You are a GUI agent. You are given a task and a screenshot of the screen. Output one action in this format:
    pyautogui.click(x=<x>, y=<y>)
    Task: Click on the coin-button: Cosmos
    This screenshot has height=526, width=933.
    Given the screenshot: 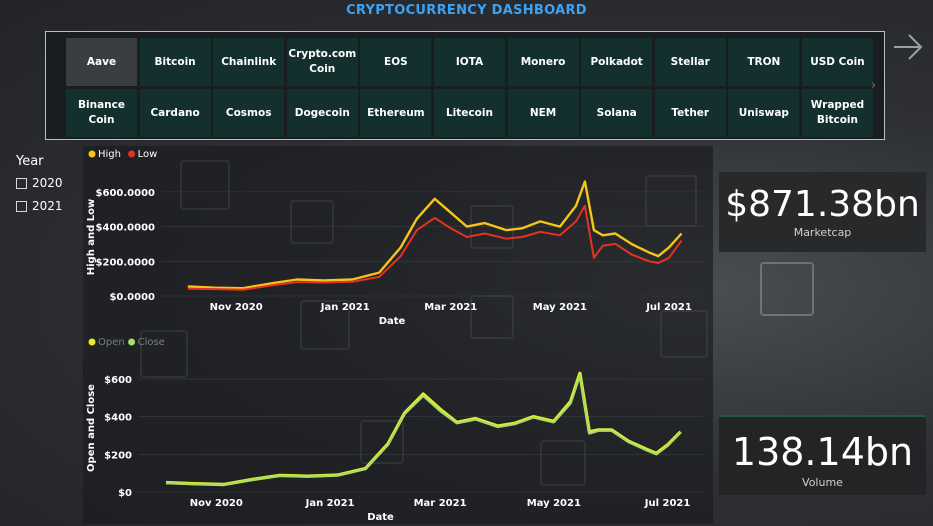 What is the action you would take?
    pyautogui.click(x=249, y=113)
    